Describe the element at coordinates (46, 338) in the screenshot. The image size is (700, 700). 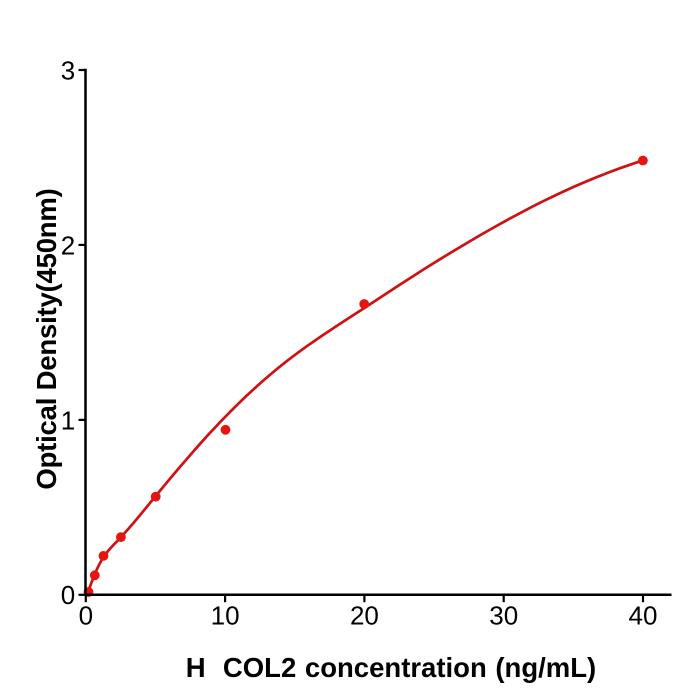
I see `svg-text: Optical Density(450nm)` at that location.